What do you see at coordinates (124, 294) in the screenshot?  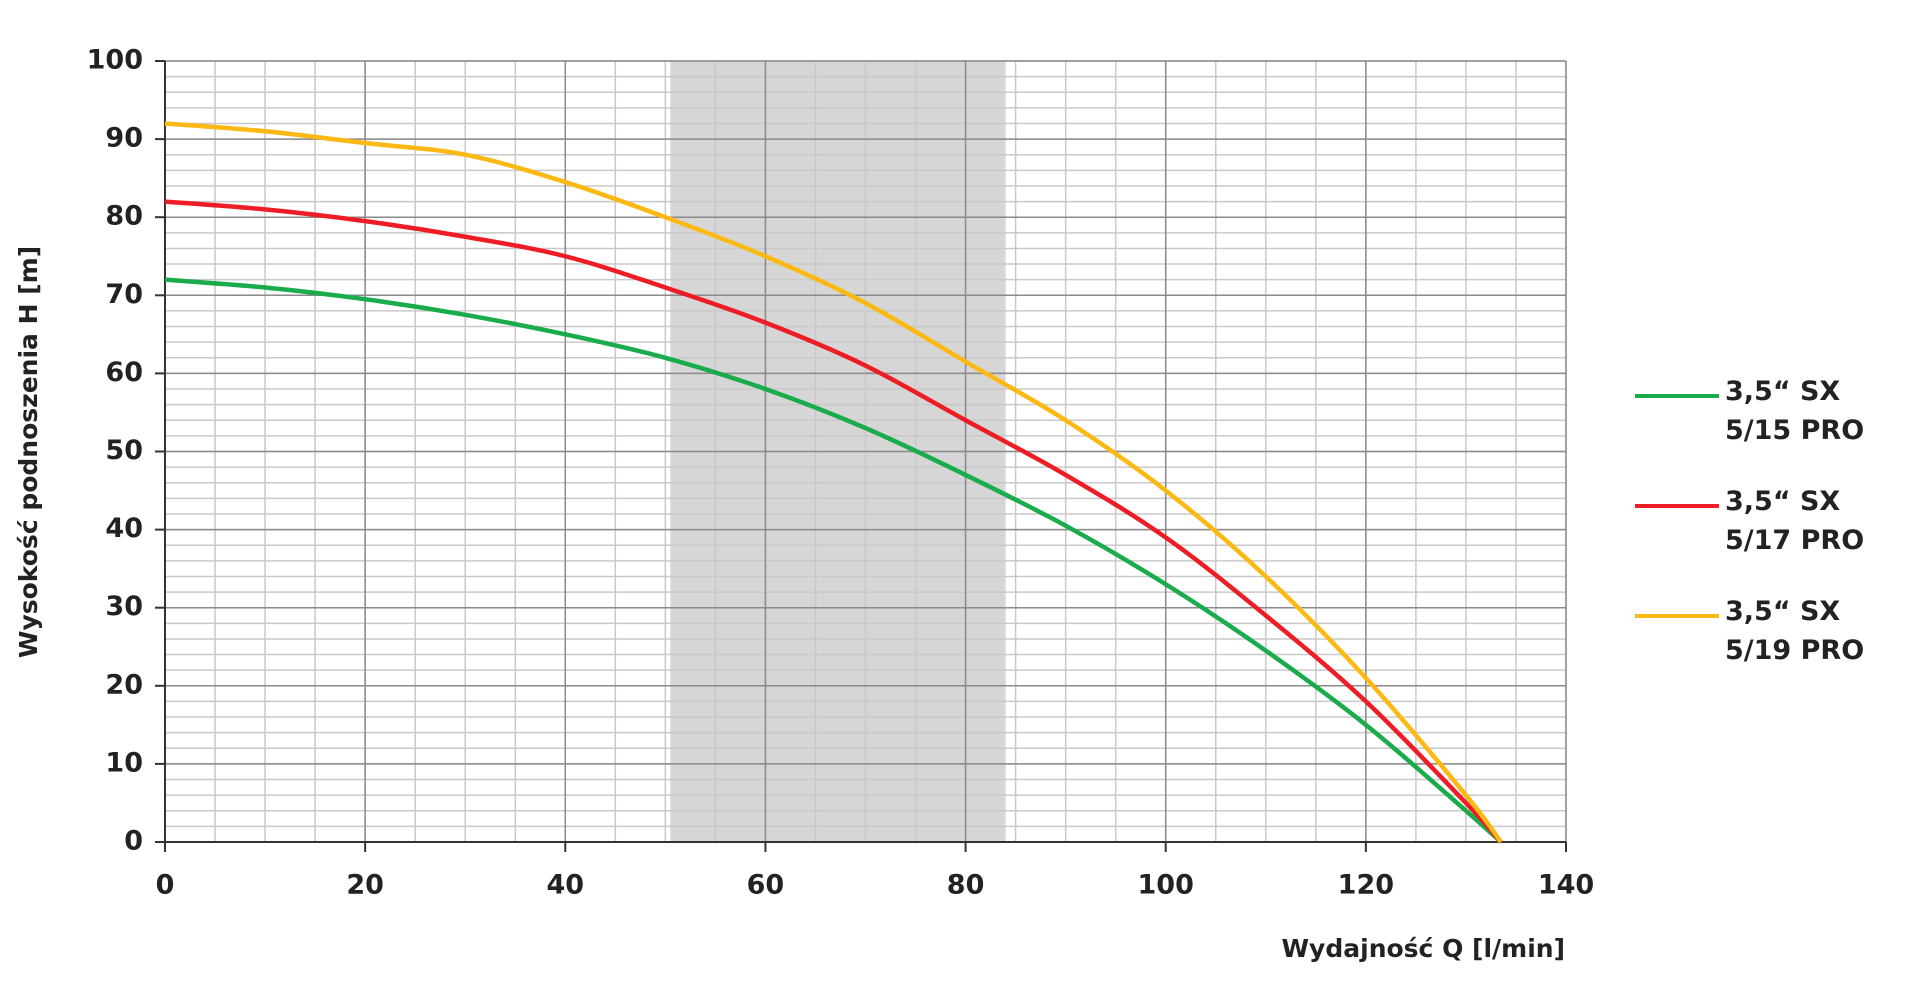 I see `y-tick-label: 70` at bounding box center [124, 294].